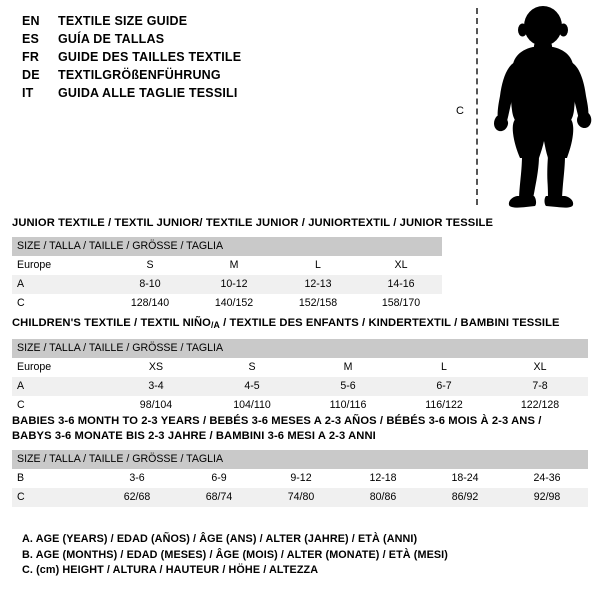  Describe the element at coordinates (383, 497) in the screenshot. I see `cell: 80/86` at that location.